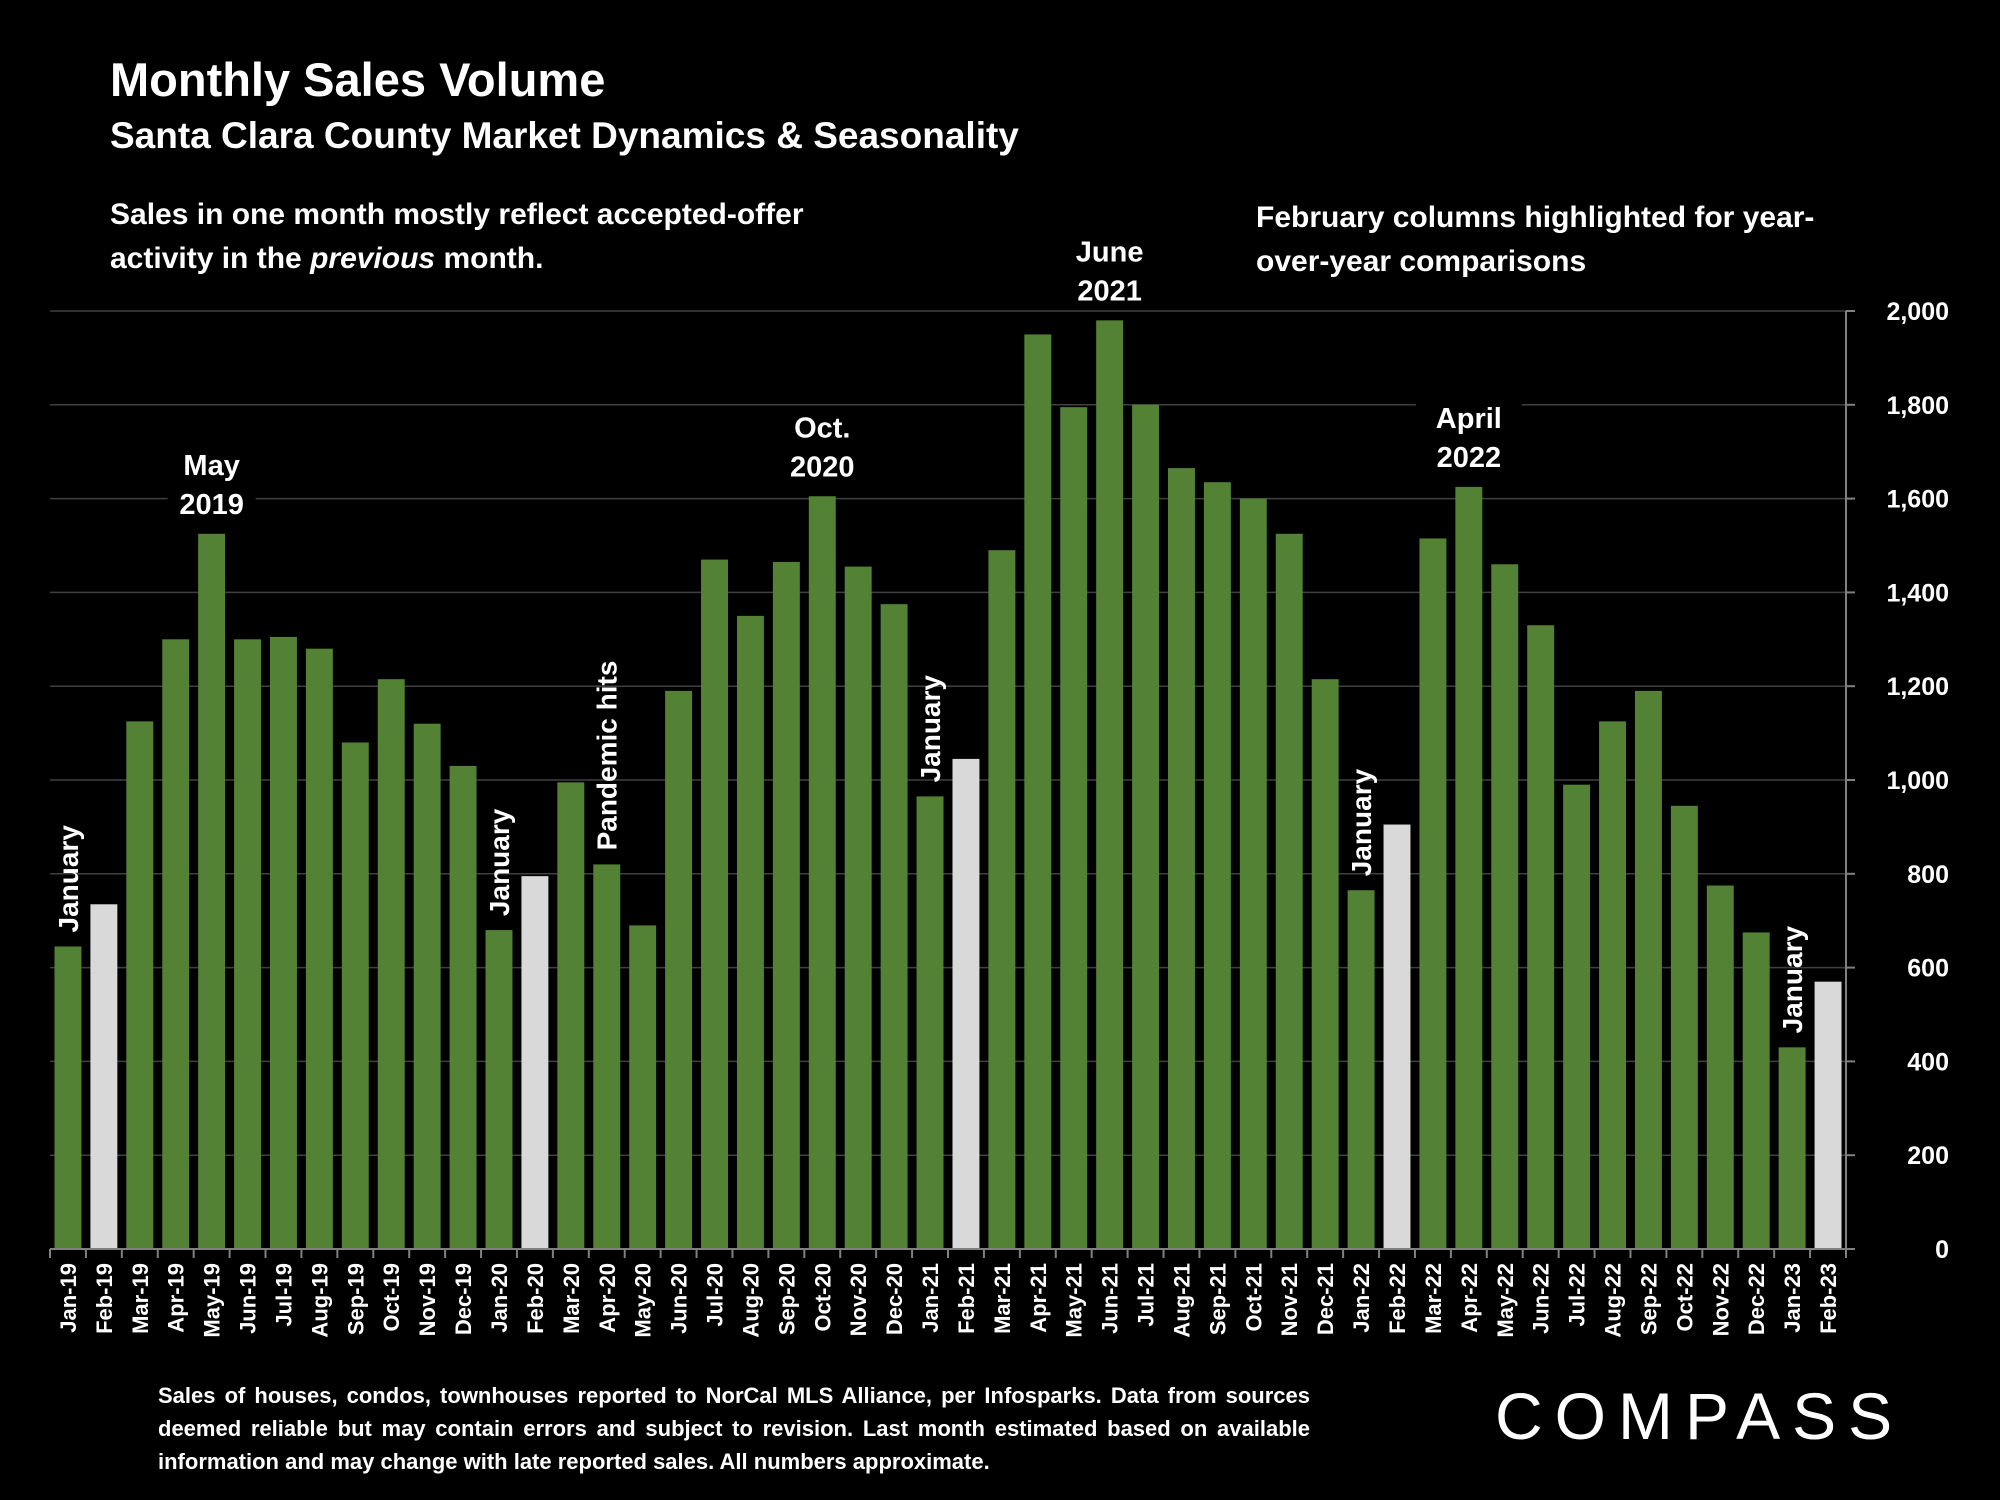 This screenshot has width=2000, height=1500. I want to click on note-left-italic: previous, so click(373, 258).